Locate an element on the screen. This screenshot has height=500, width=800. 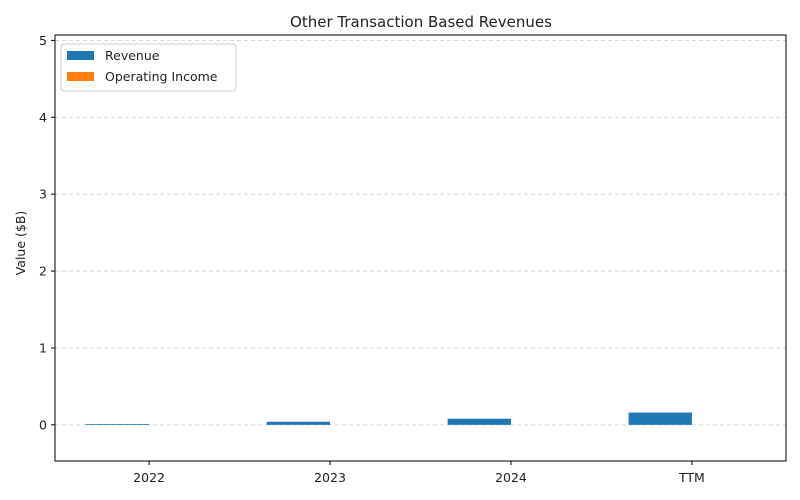
legend-box is located at coordinates (148, 67).